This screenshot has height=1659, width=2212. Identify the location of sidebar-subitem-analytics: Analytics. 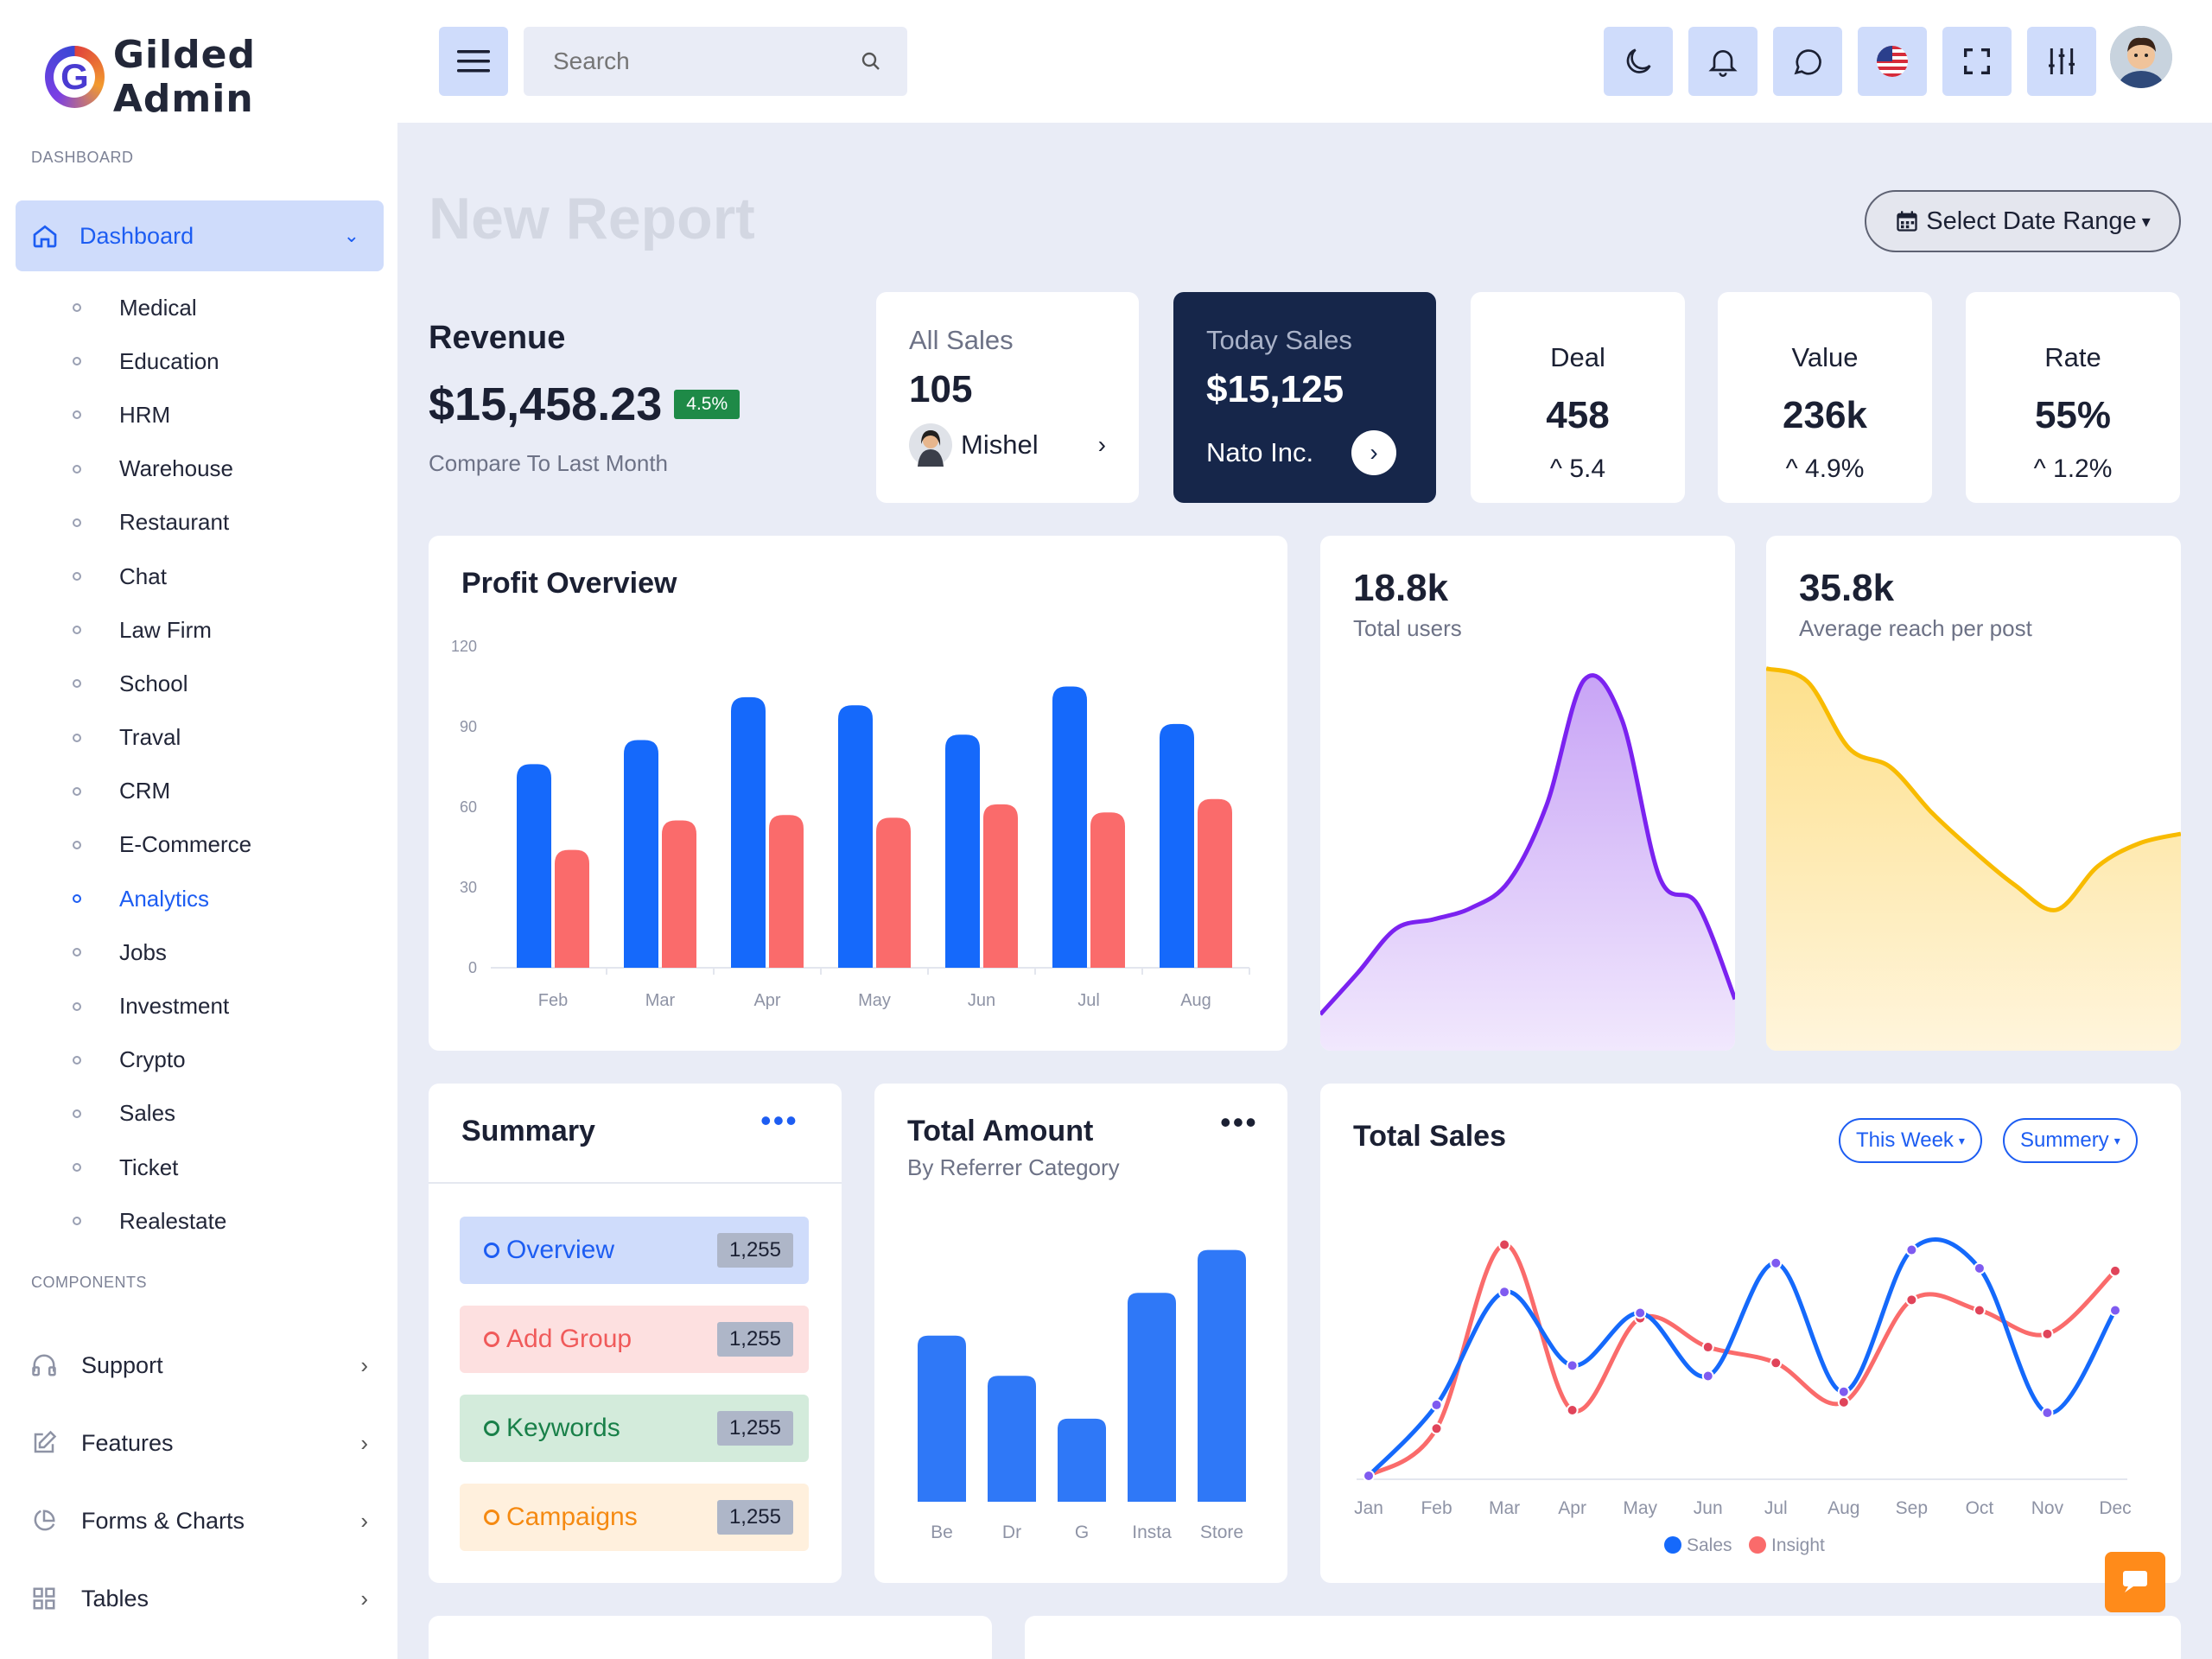
(162, 898).